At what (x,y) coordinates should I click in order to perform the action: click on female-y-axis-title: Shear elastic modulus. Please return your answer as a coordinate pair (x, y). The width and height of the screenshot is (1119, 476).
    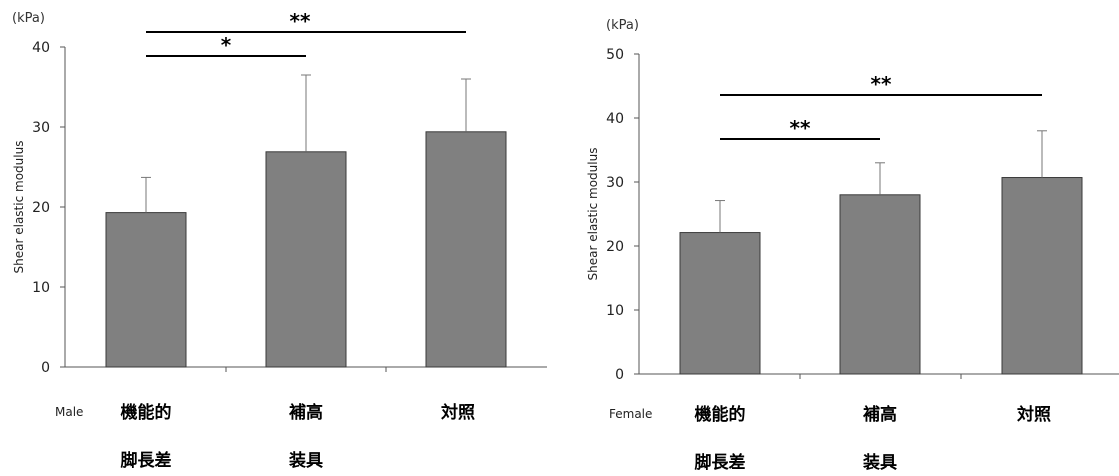
    Looking at the image, I should click on (593, 214).